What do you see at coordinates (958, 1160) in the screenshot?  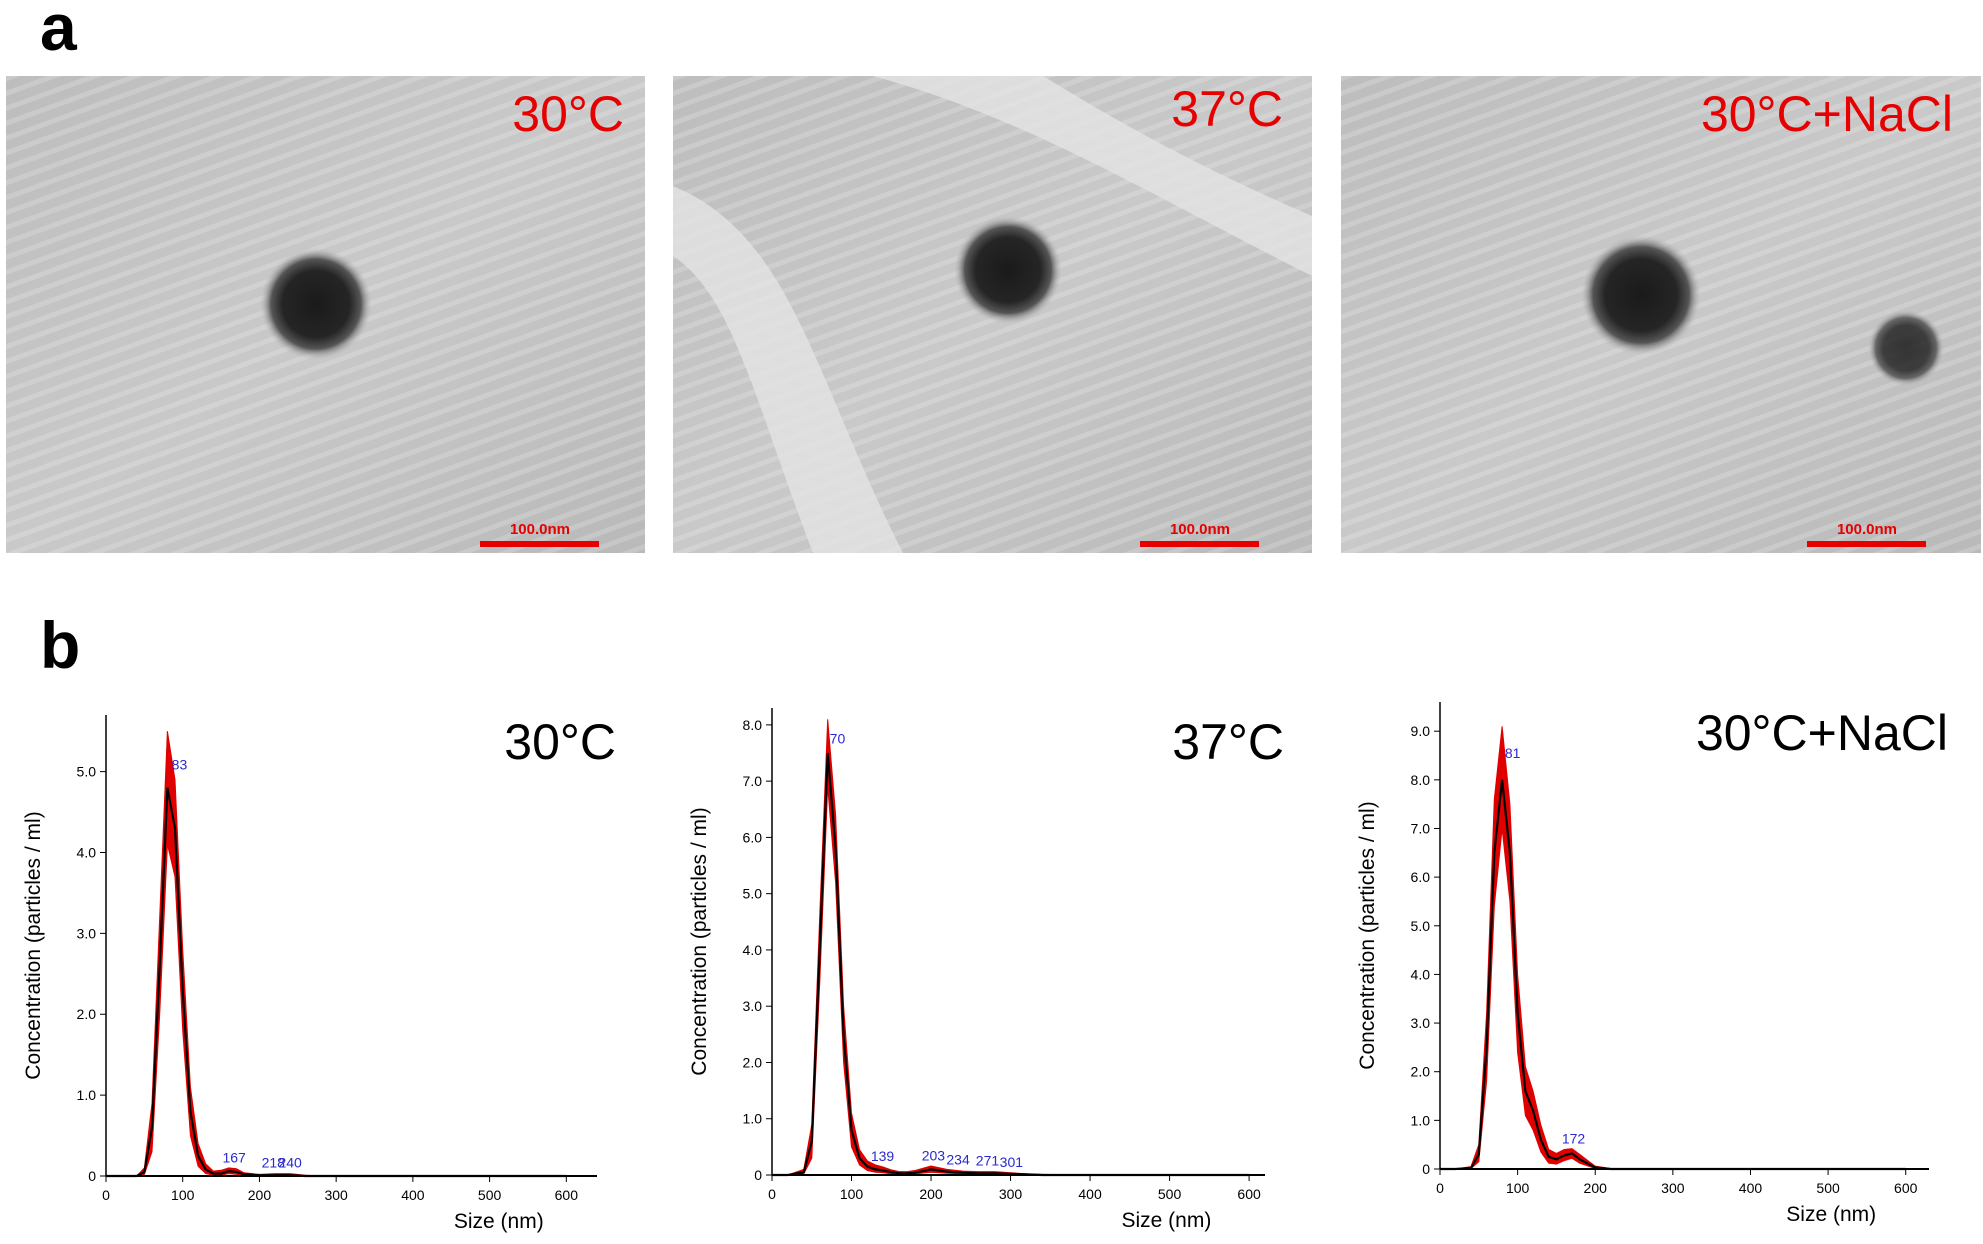 I see `peak-label: 234` at bounding box center [958, 1160].